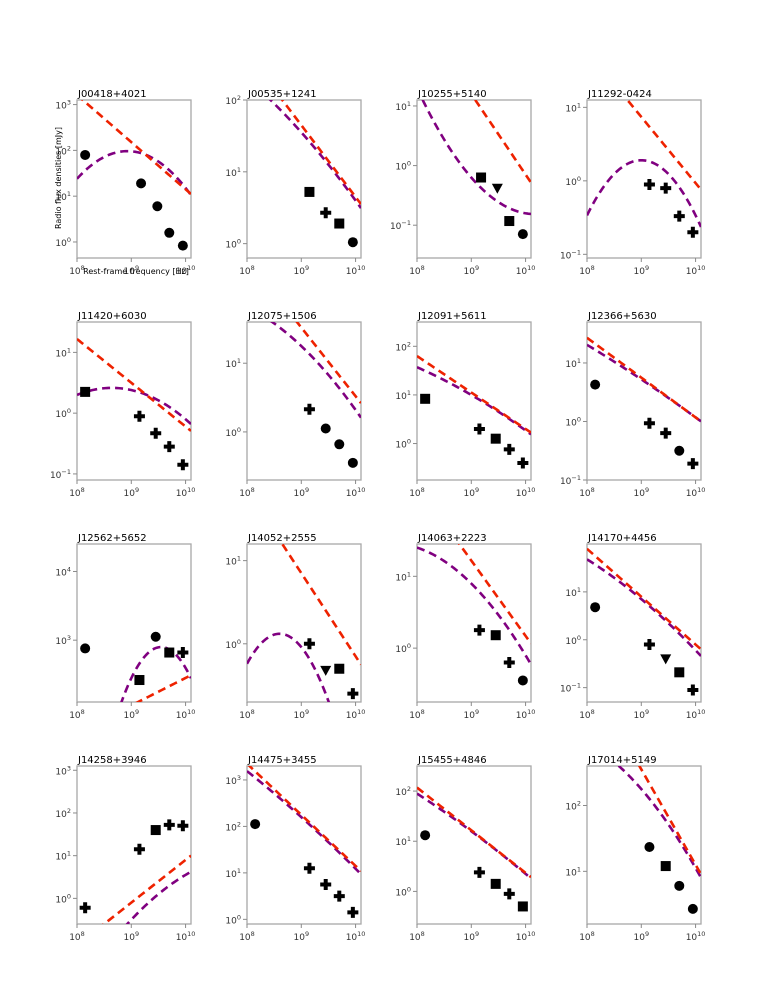 This screenshot has width=777, height=999. I want to click on panel-title: J14258+3946, so click(112, 760).